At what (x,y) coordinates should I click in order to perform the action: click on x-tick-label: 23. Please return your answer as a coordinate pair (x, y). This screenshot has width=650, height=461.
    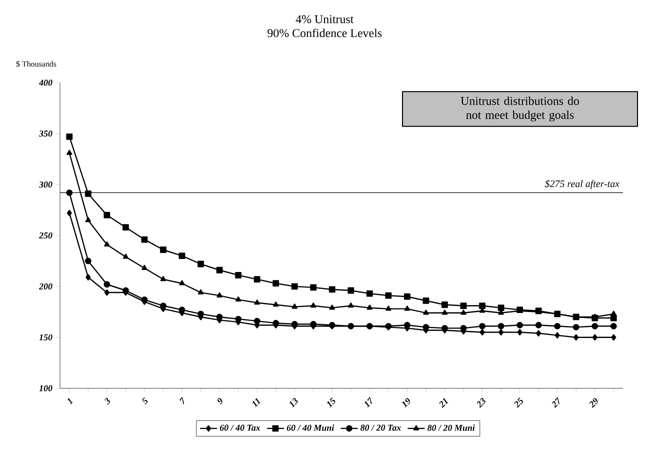
    Looking at the image, I should click on (481, 403).